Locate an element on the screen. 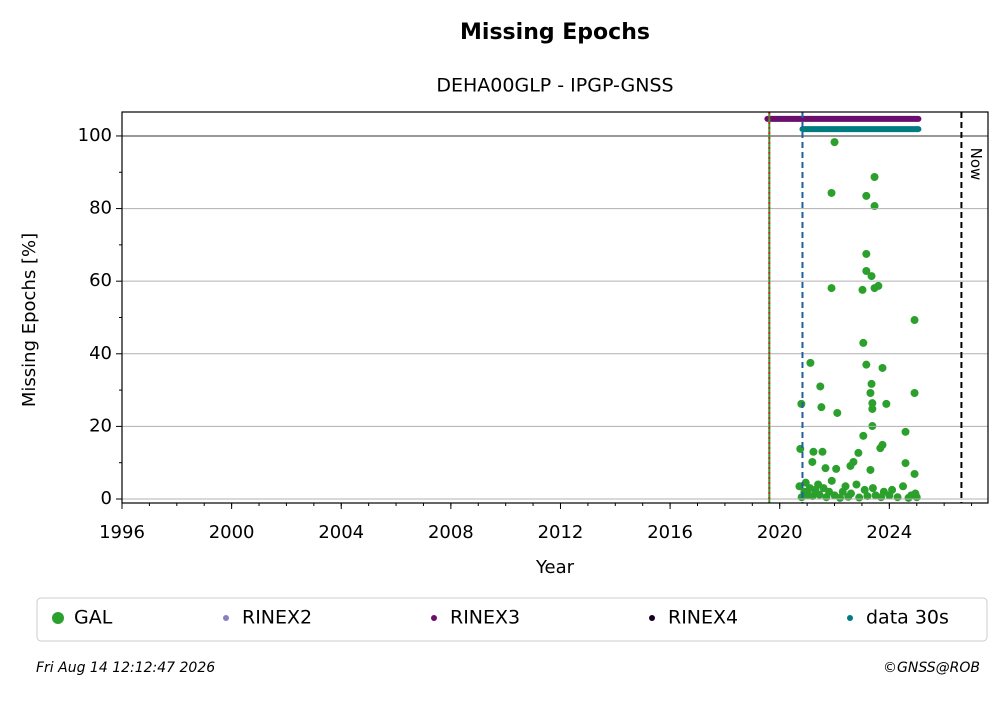 The height and width of the screenshot is (703, 1008). y-tick-label: 40 is located at coordinates (100, 353).